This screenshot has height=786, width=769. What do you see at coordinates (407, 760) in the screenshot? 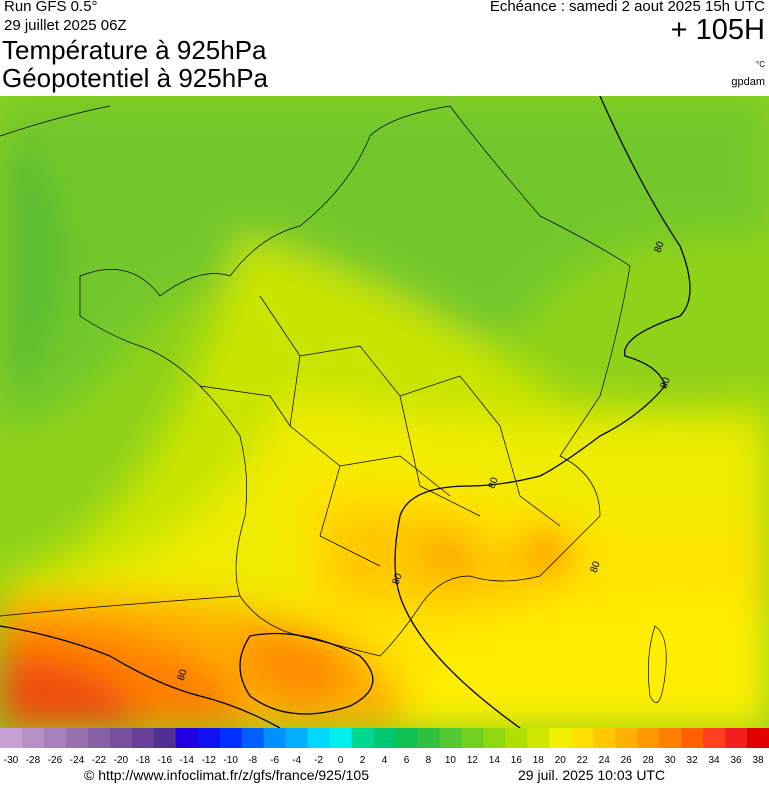
I see `colorbar-label: 6` at bounding box center [407, 760].